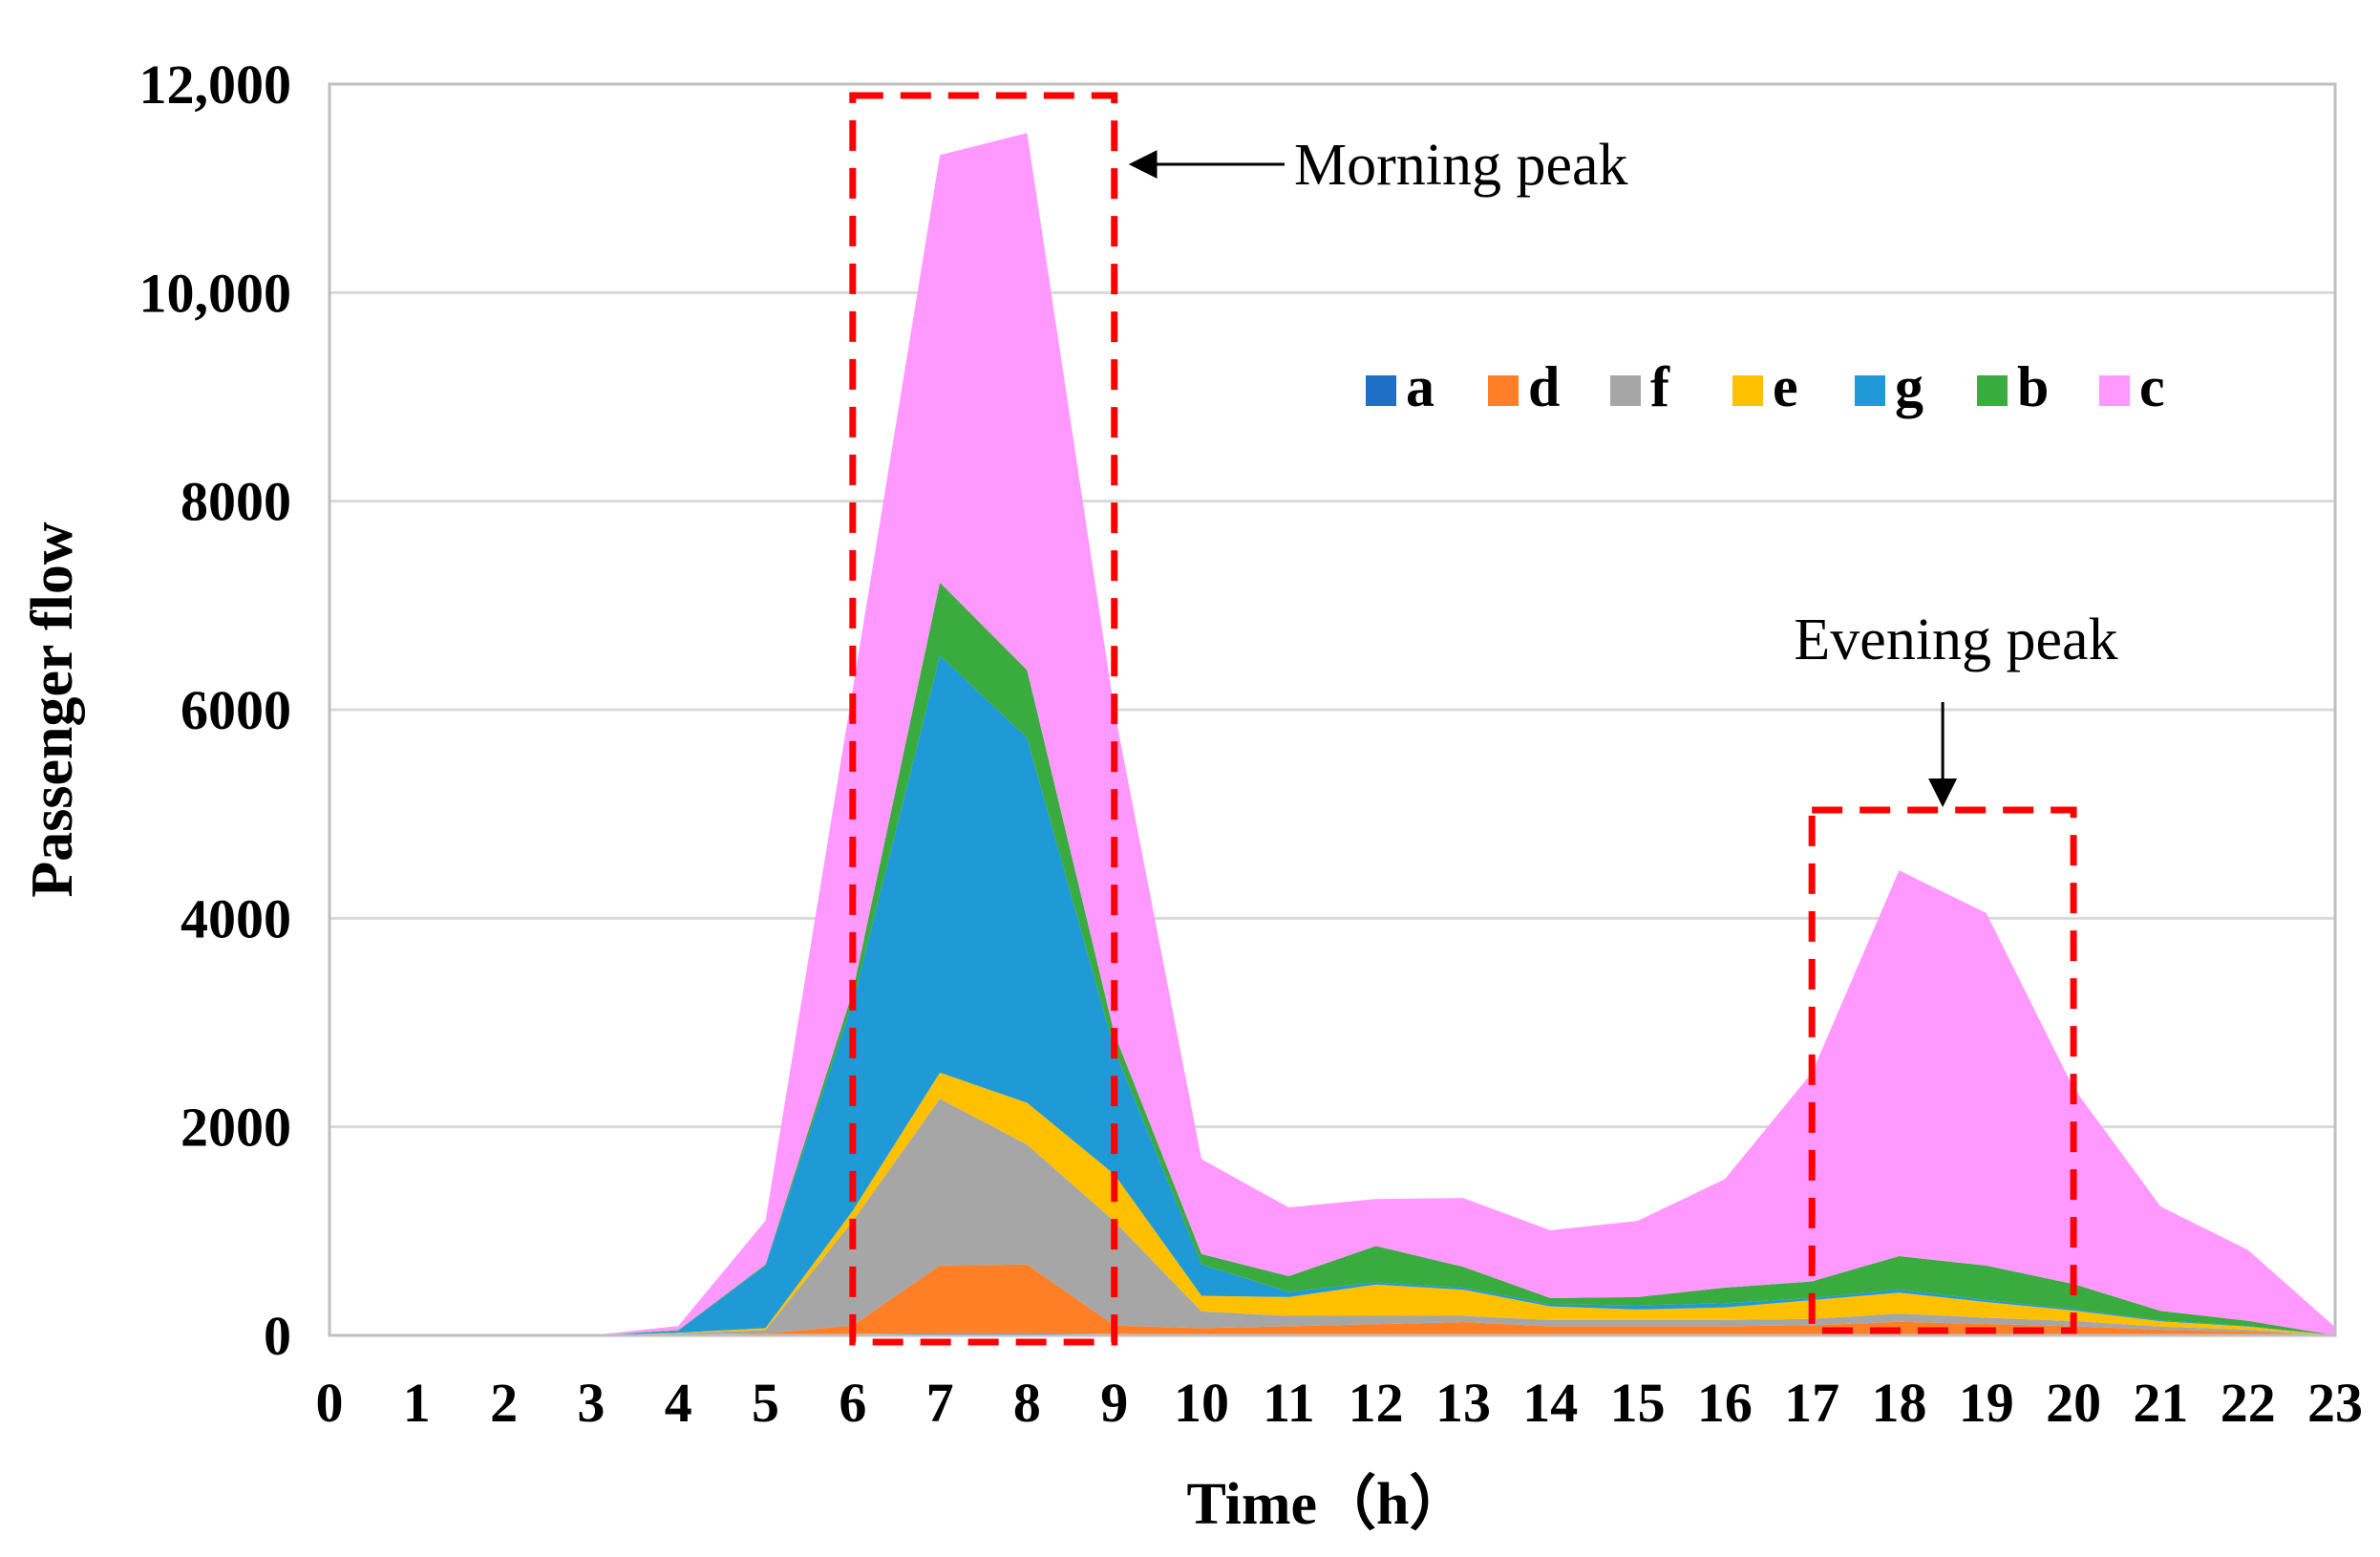 The width and height of the screenshot is (2380, 1557). Describe the element at coordinates (2335, 1403) in the screenshot. I see `x-tick-label: 23` at that location.